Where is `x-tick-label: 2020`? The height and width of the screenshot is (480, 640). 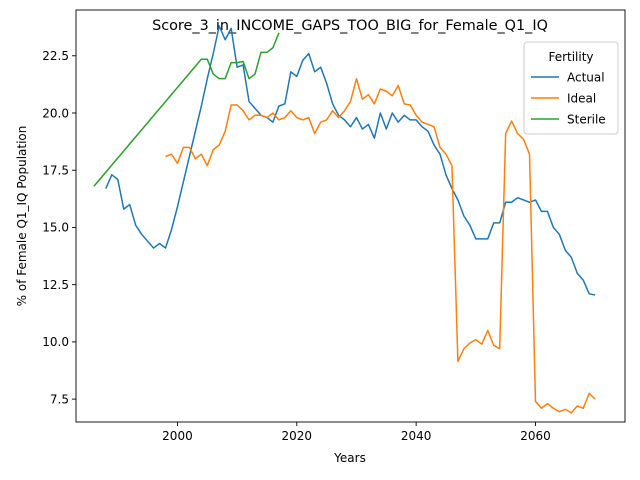
x-tick-label: 2020 is located at coordinates (297, 436).